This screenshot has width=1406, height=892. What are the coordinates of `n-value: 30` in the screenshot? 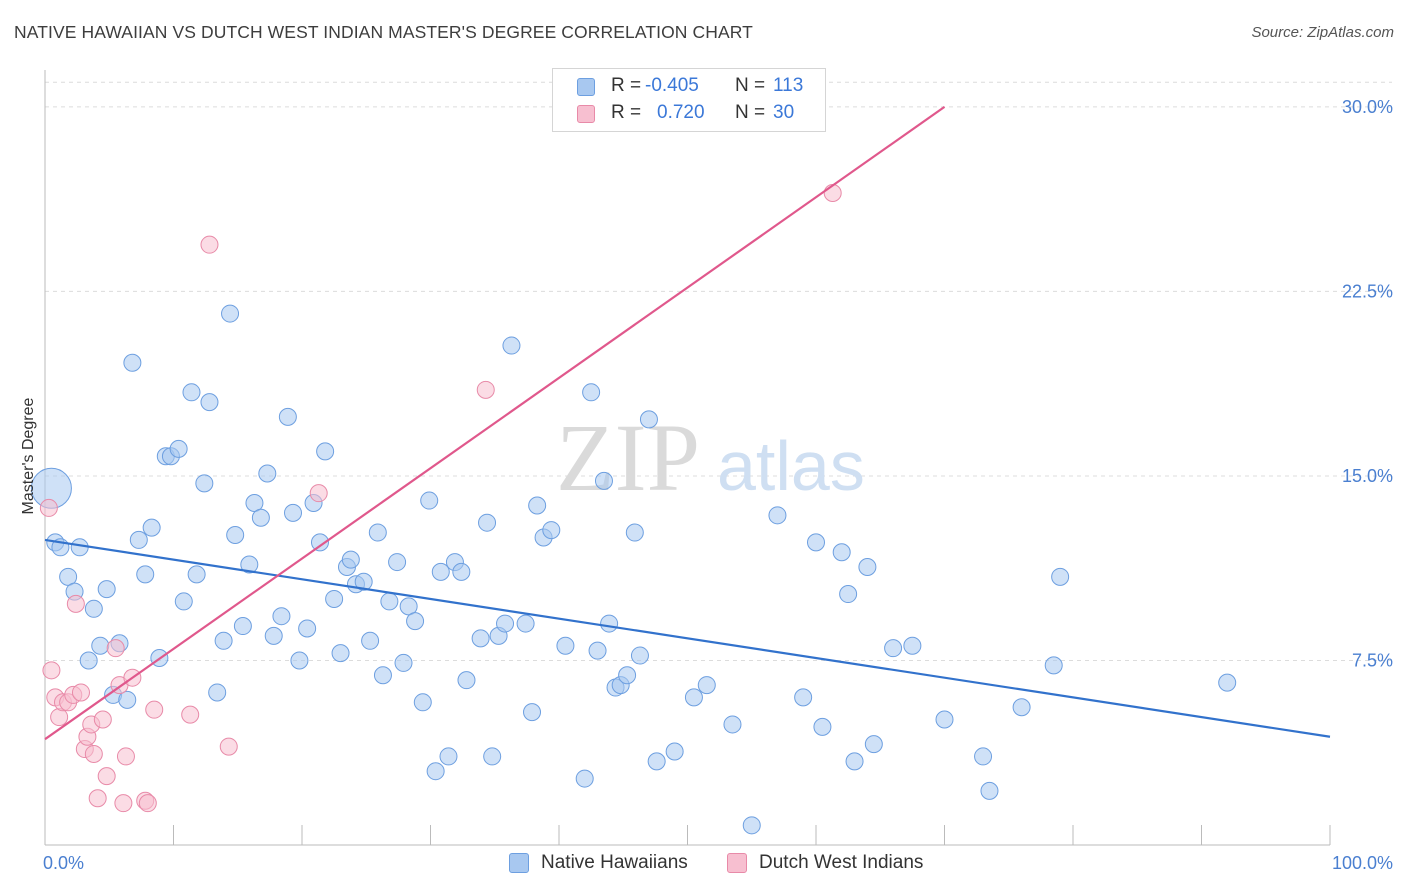 It's located at (784, 112).